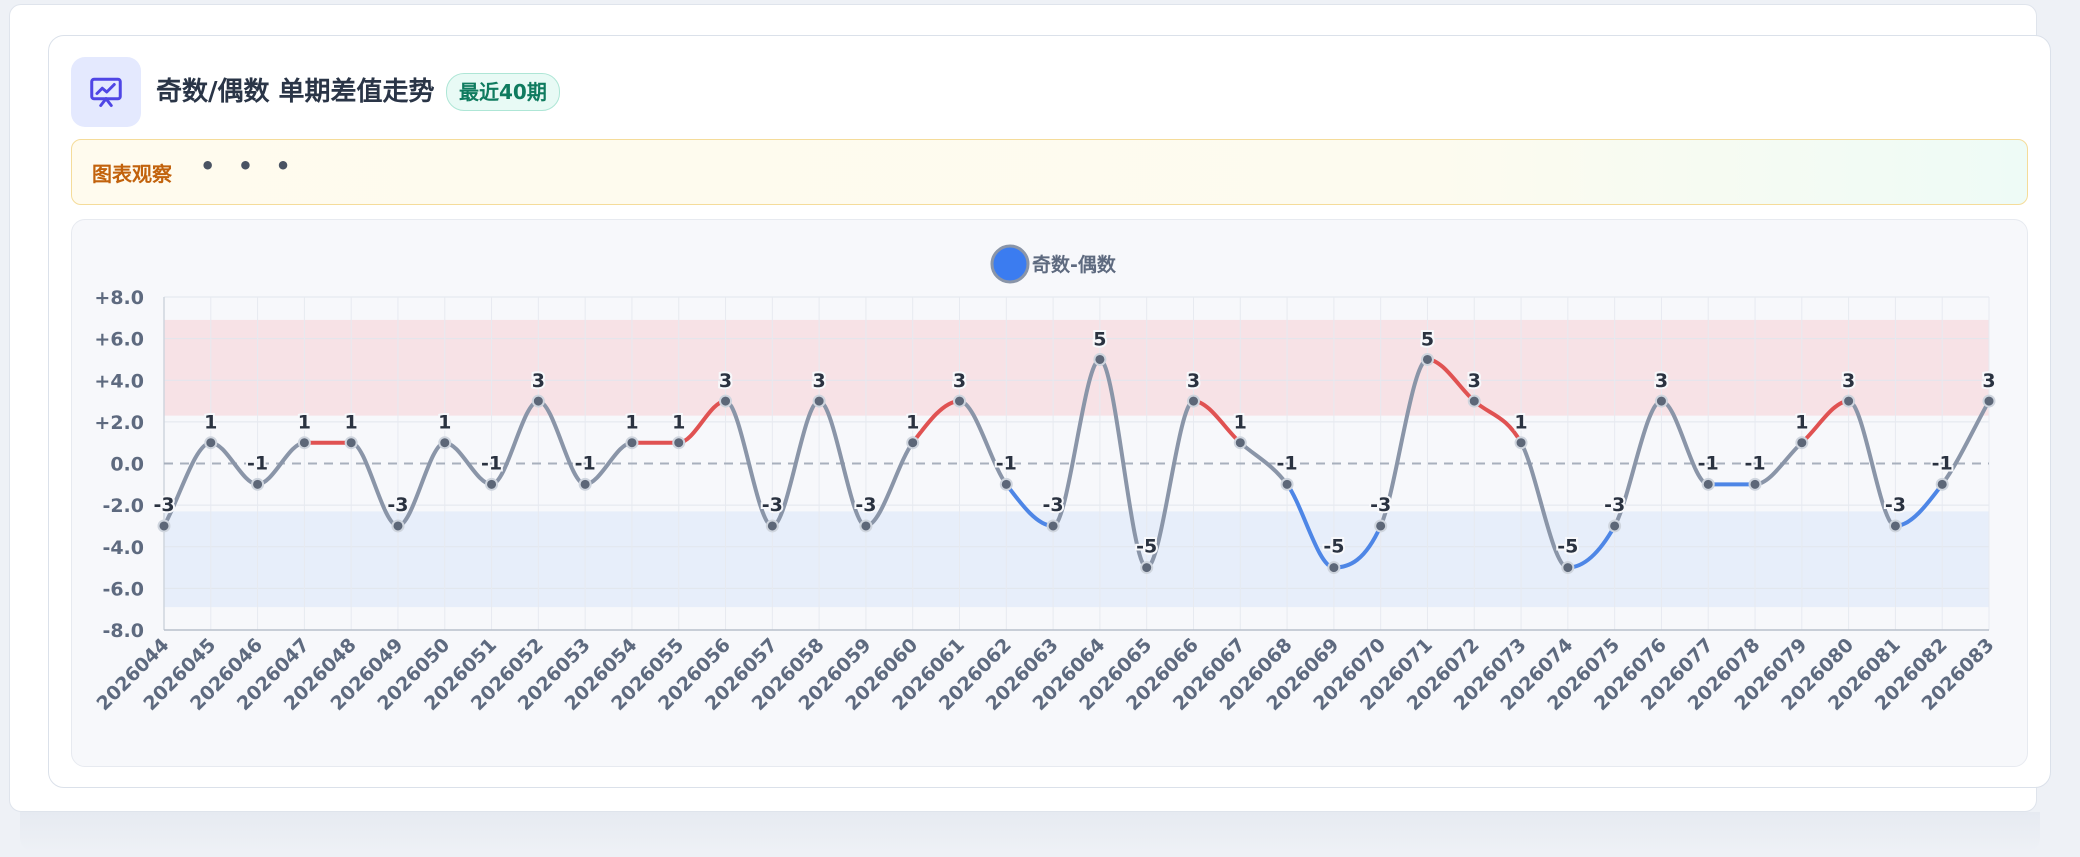 Image resolution: width=2080 pixels, height=857 pixels. I want to click on y-tick-label: +2.0, so click(119, 423).